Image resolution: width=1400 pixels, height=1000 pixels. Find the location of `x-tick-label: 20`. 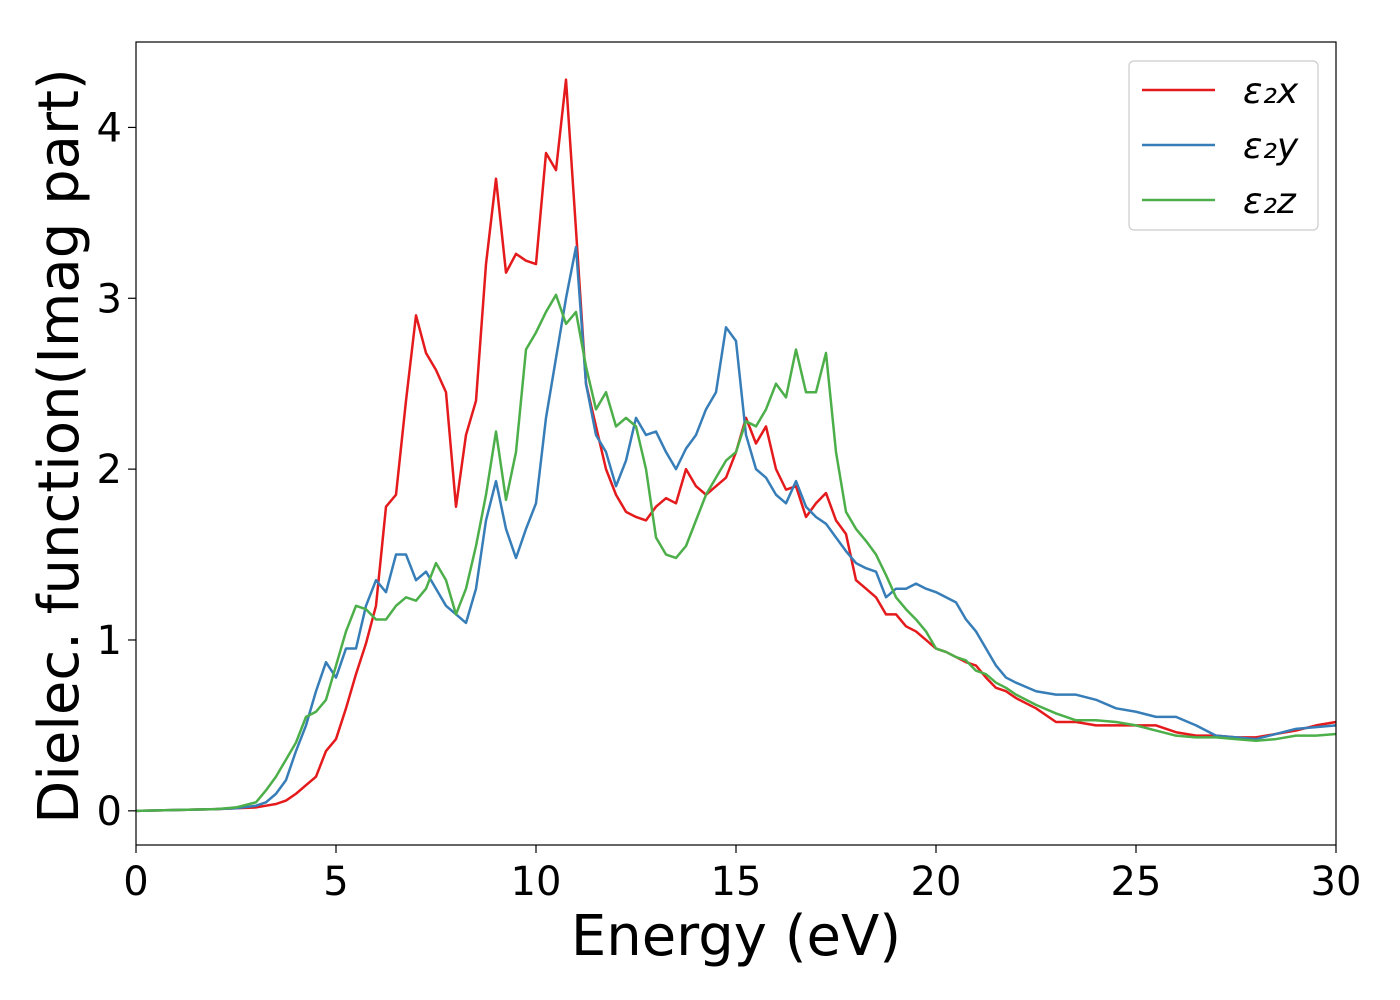

x-tick-label: 20 is located at coordinates (936, 882).